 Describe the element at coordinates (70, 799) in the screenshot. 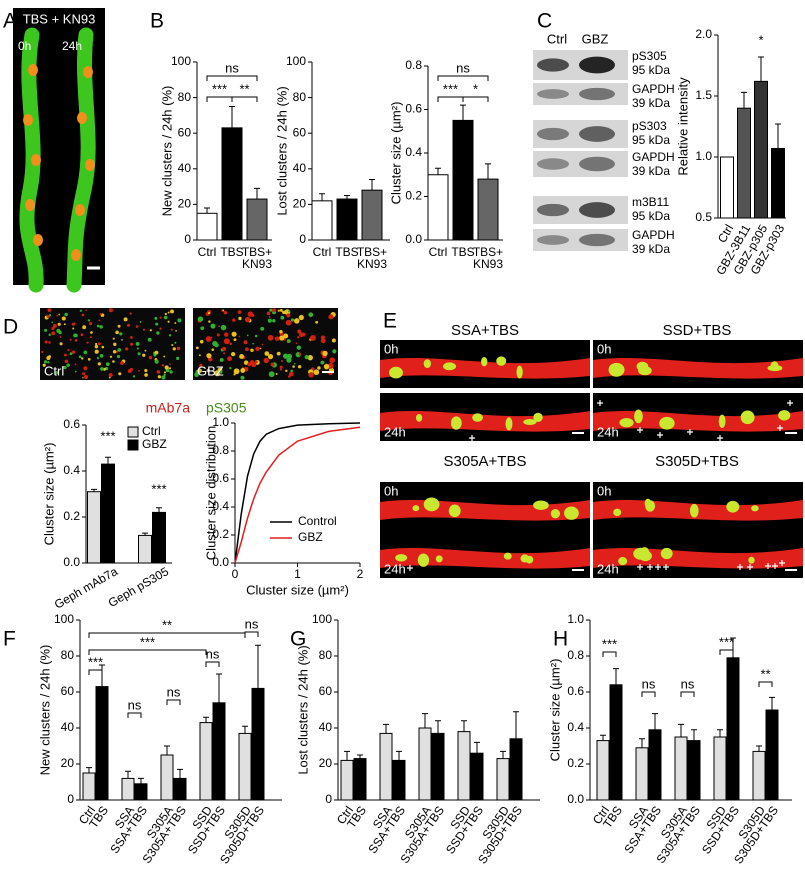

I see `y-tick-label: 0` at that location.